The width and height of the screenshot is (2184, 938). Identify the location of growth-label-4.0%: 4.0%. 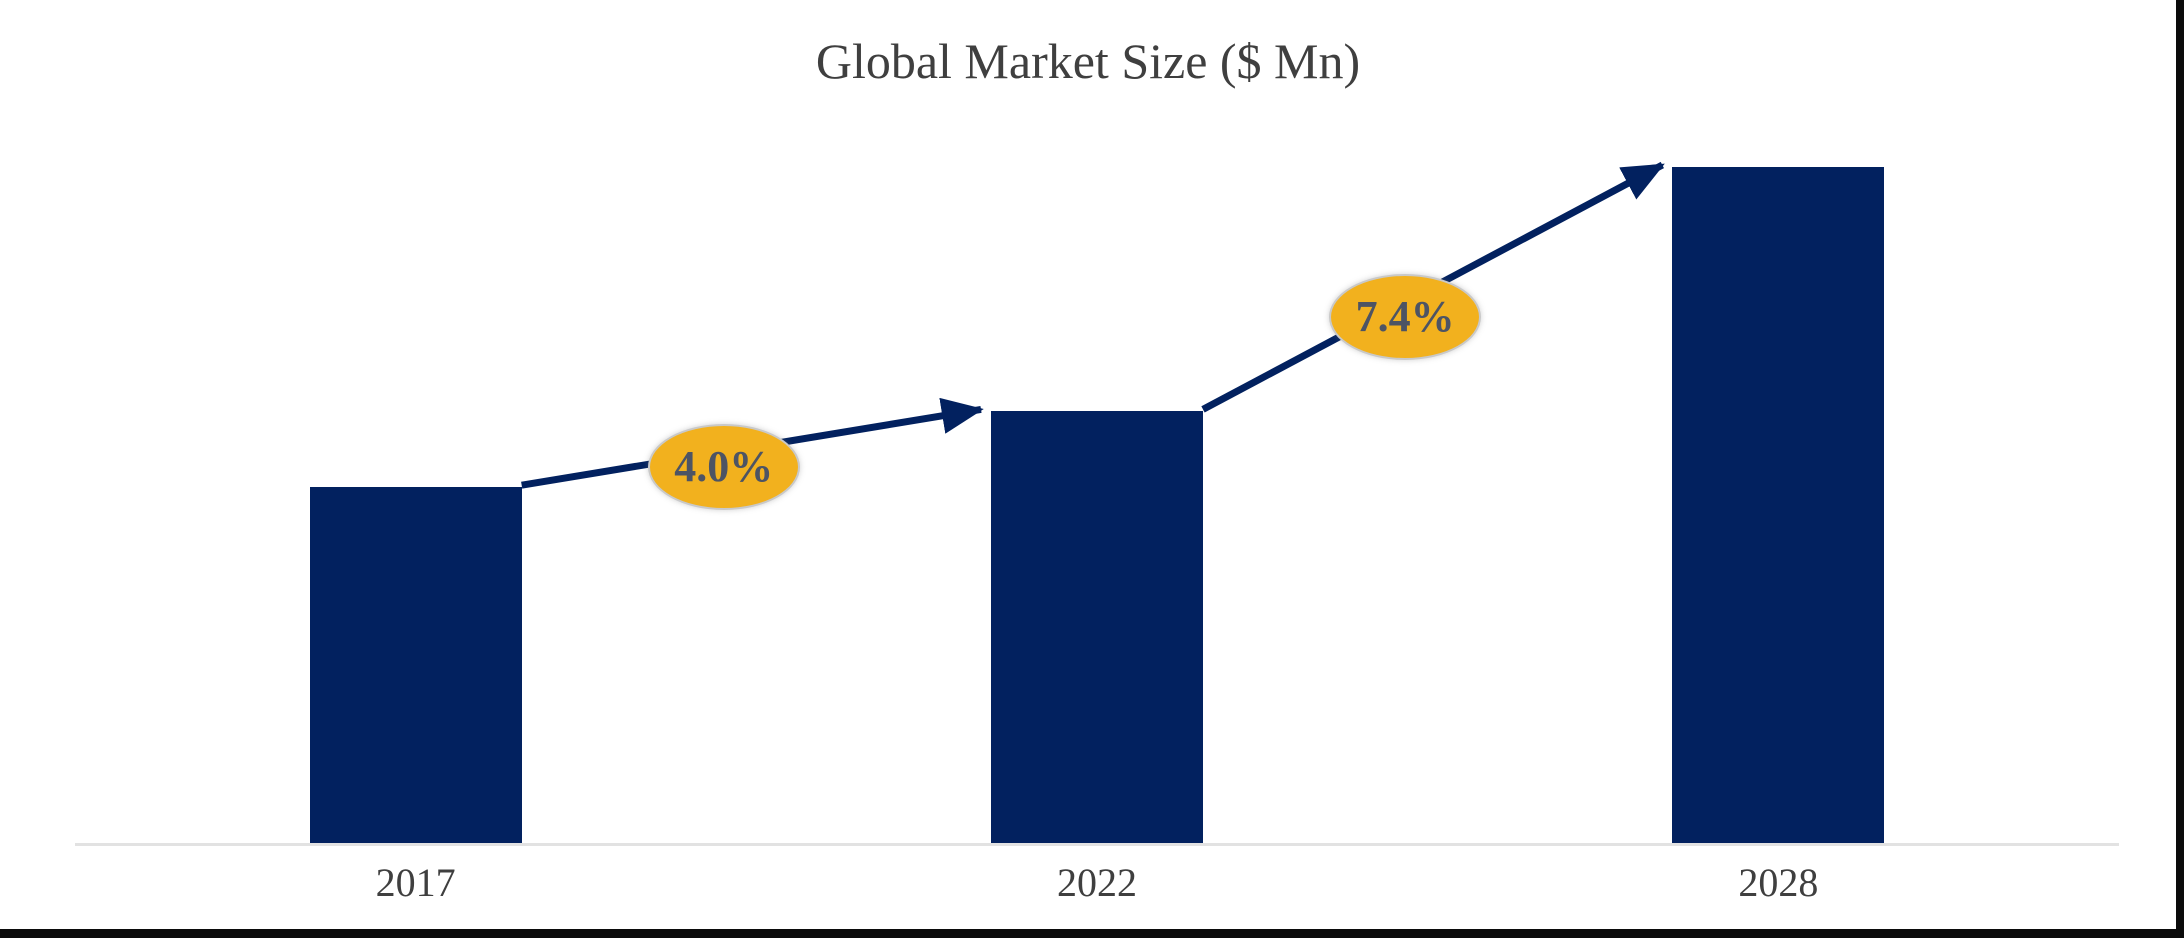
(723, 466).